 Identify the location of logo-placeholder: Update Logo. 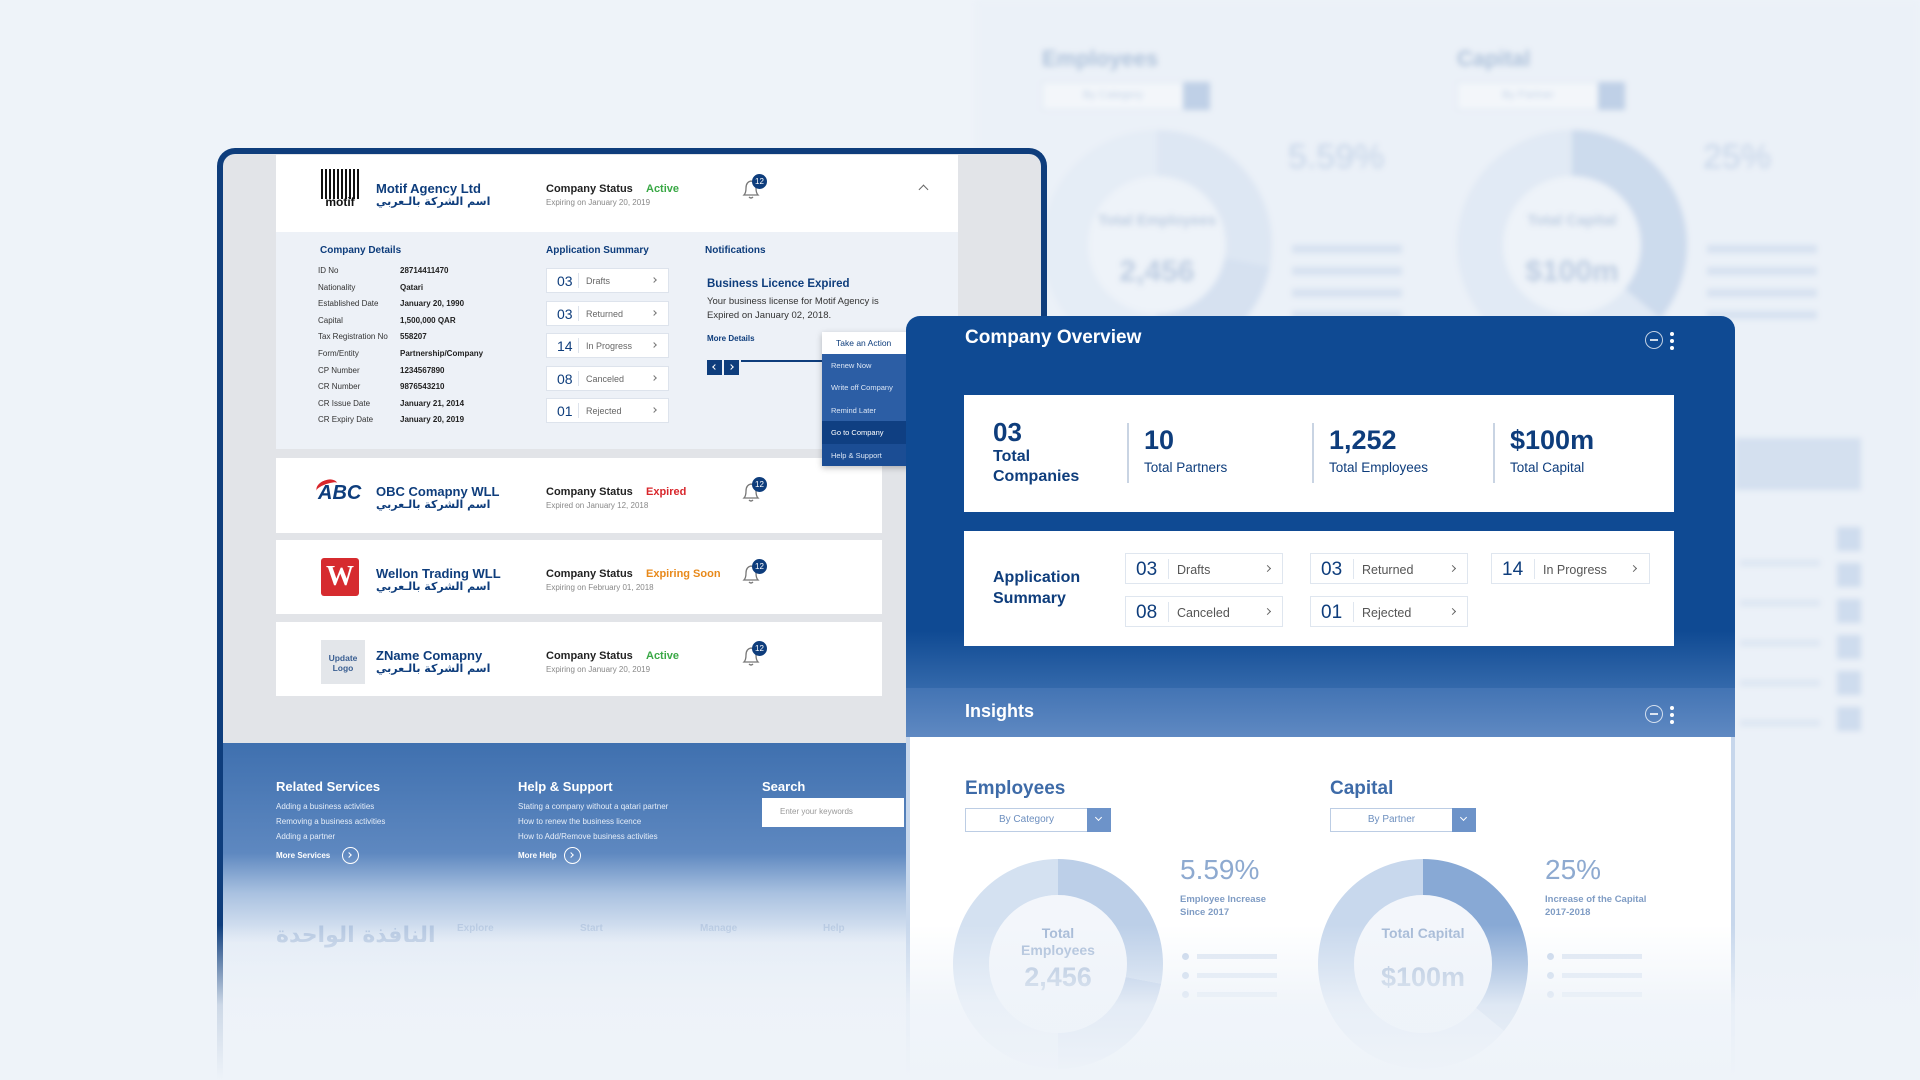
(343, 662).